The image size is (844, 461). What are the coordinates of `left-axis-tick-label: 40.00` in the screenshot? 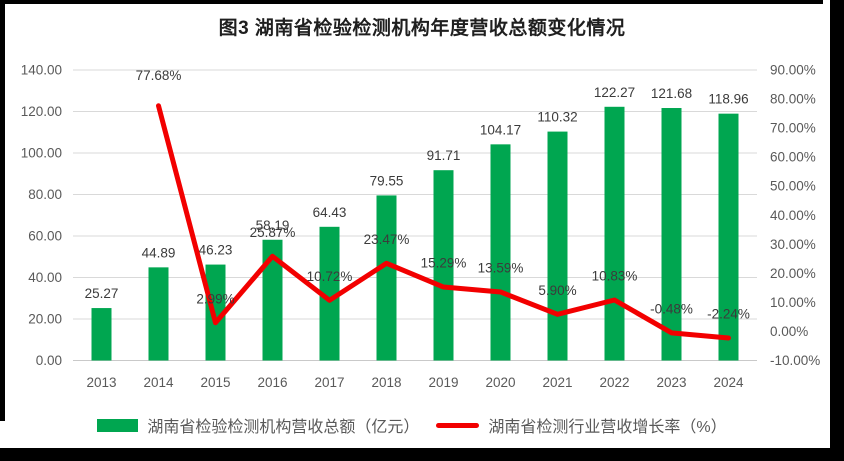 It's located at (45, 277).